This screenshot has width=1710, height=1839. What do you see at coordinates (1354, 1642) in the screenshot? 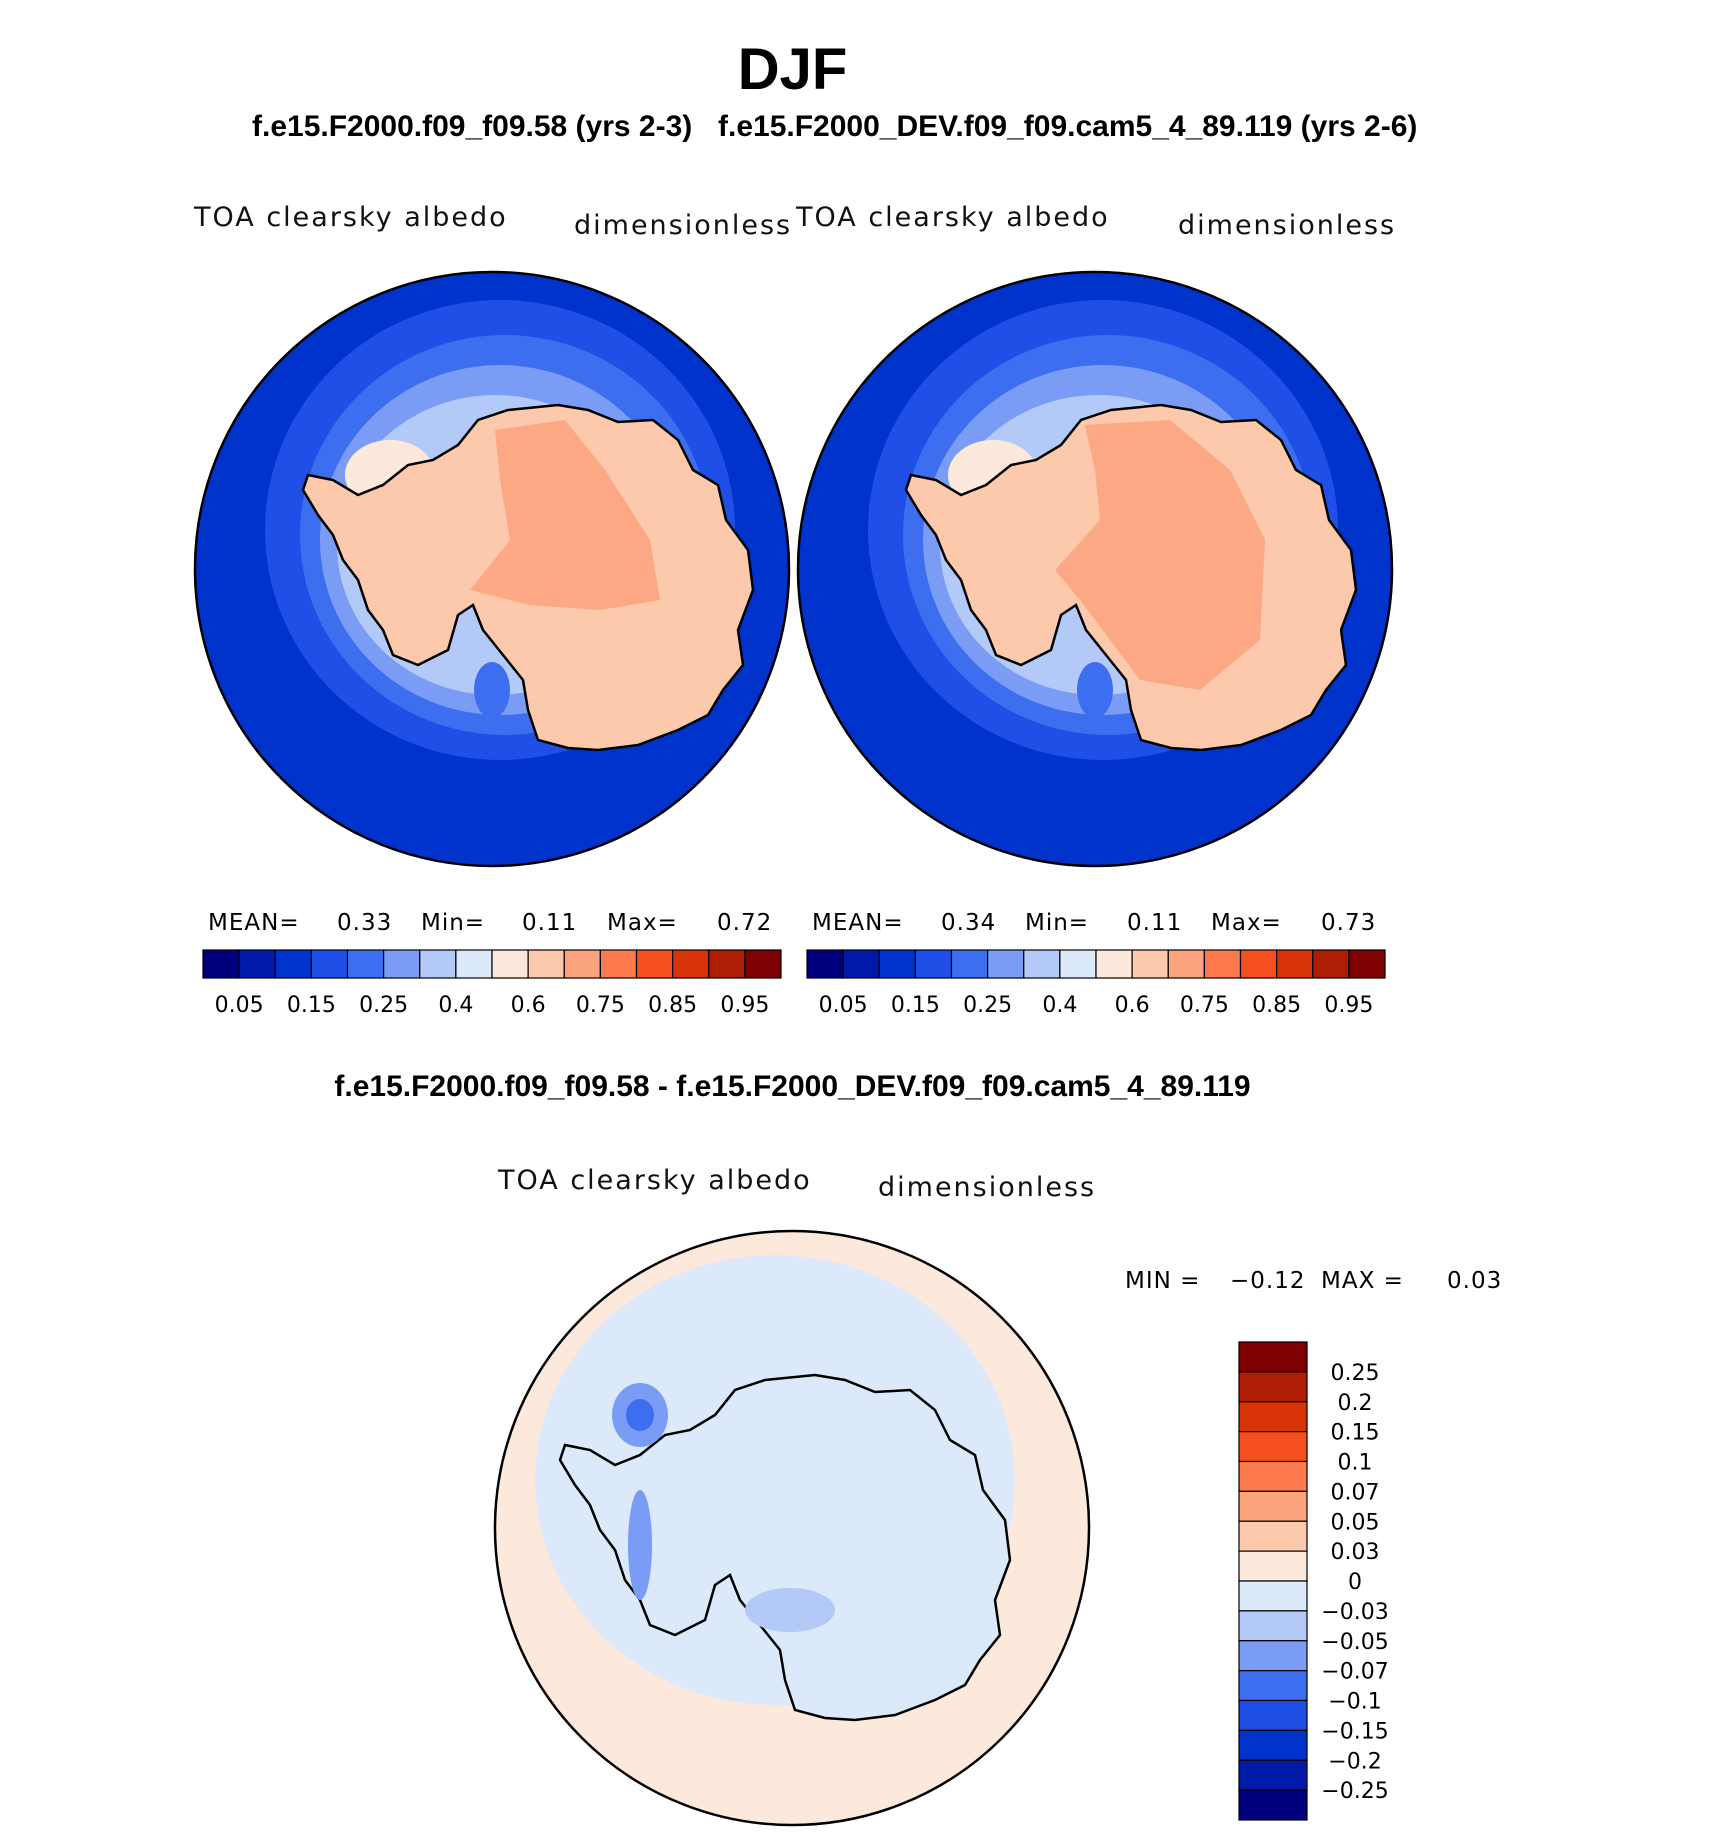
I see `colorbar-tick-label: −0.05` at bounding box center [1354, 1642].